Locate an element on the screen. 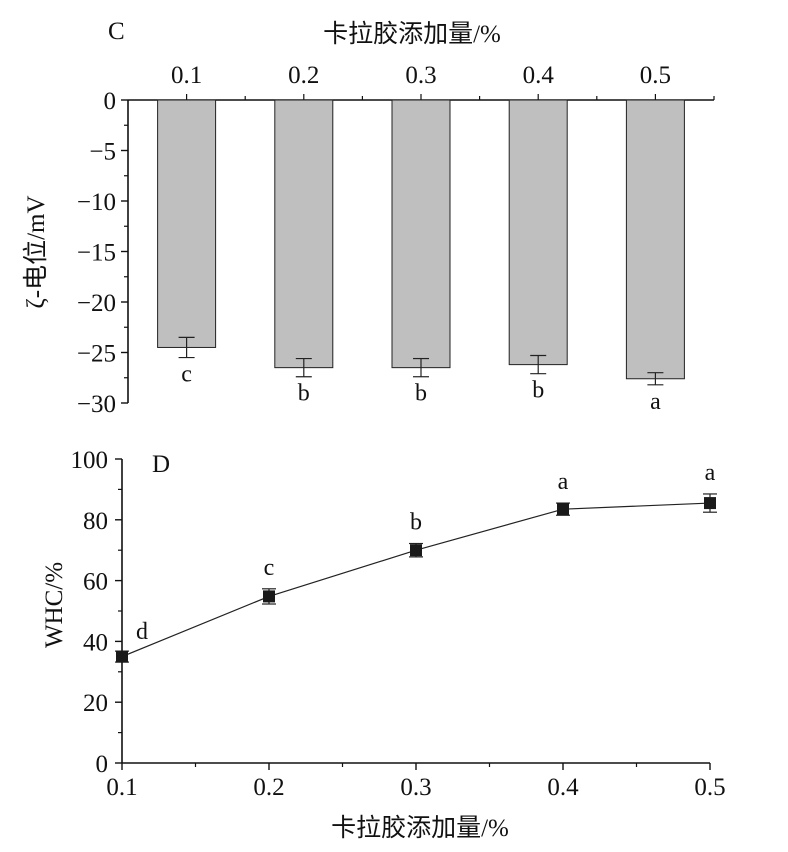 The image size is (788, 852). panel-d-y-axis-title: WHC/% is located at coordinates (54, 605).